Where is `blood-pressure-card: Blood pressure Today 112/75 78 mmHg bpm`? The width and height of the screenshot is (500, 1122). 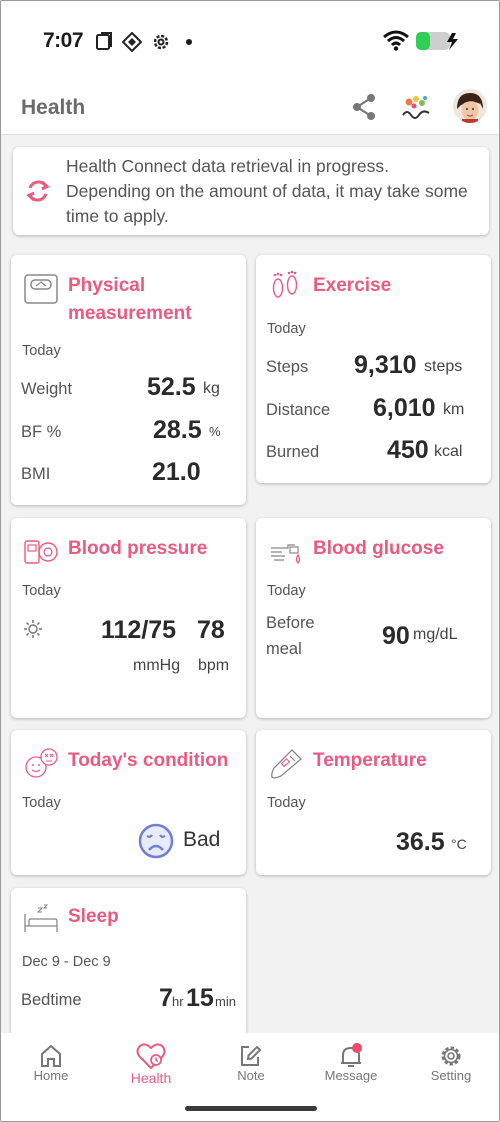
blood-pressure-card: Blood pressure Today 112/75 78 mmHg bpm is located at coordinates (128, 618).